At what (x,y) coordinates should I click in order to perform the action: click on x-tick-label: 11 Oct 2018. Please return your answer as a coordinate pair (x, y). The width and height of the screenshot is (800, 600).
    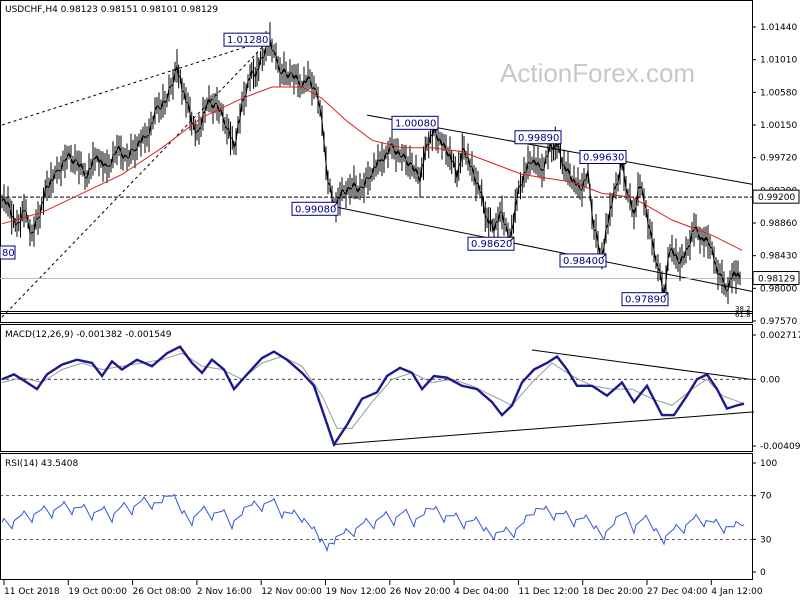
    Looking at the image, I should click on (32, 592).